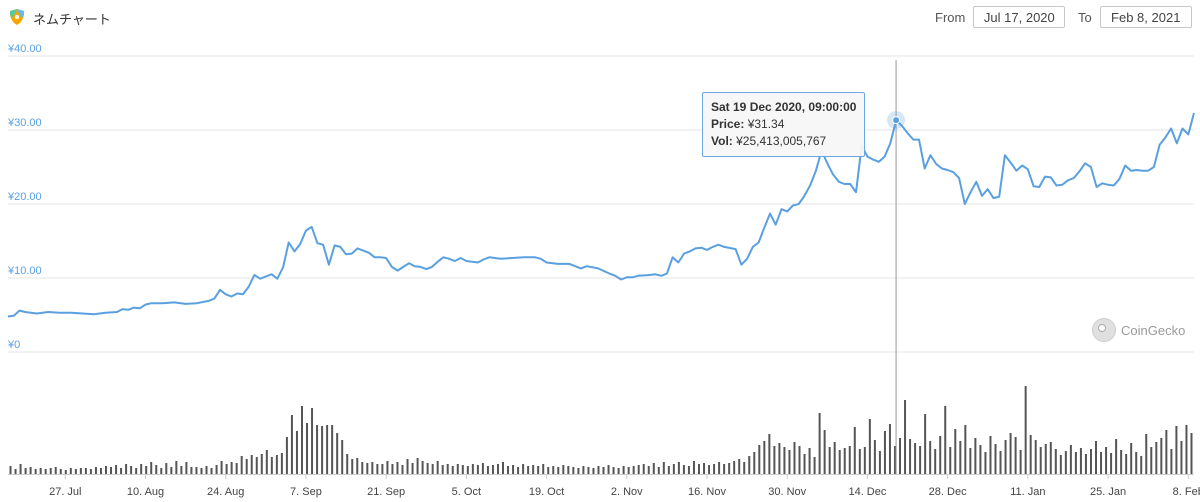 The height and width of the screenshot is (502, 1200). I want to click on tooltip-volume: Vol: ¥25,413,005,767, so click(769, 141).